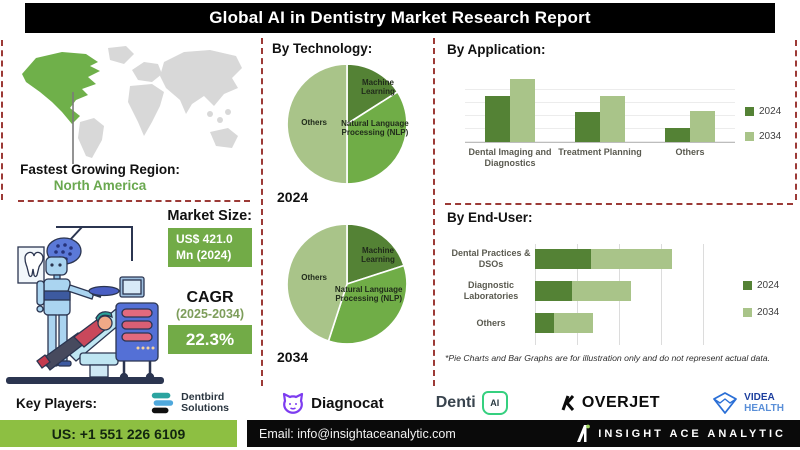 The height and width of the screenshot is (450, 800). I want to click on instrument-tray, so click(104, 291).